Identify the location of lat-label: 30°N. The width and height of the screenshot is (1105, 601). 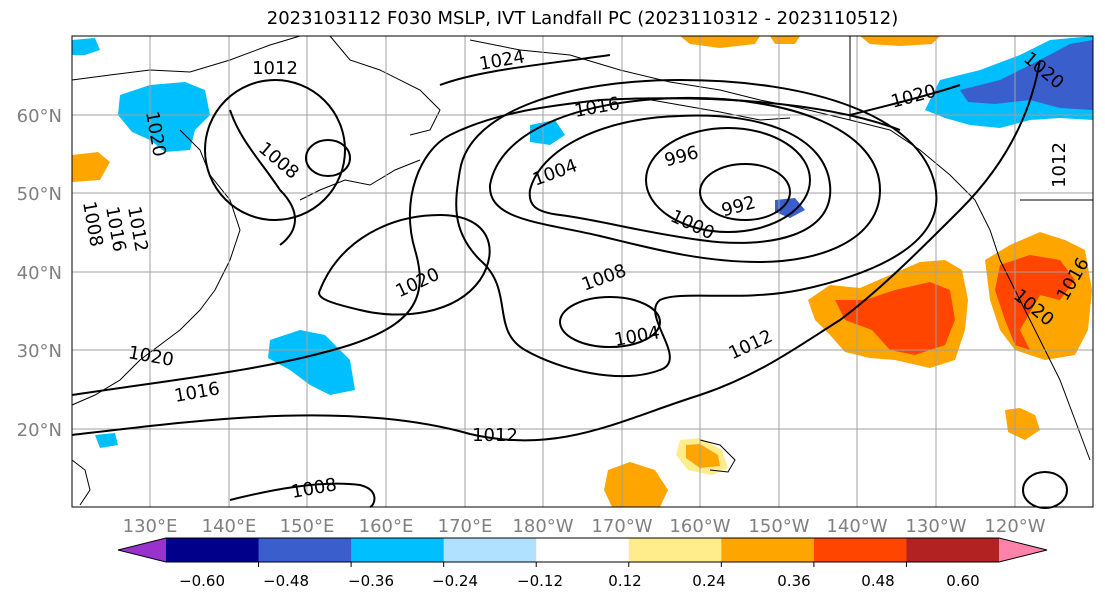
(39, 351).